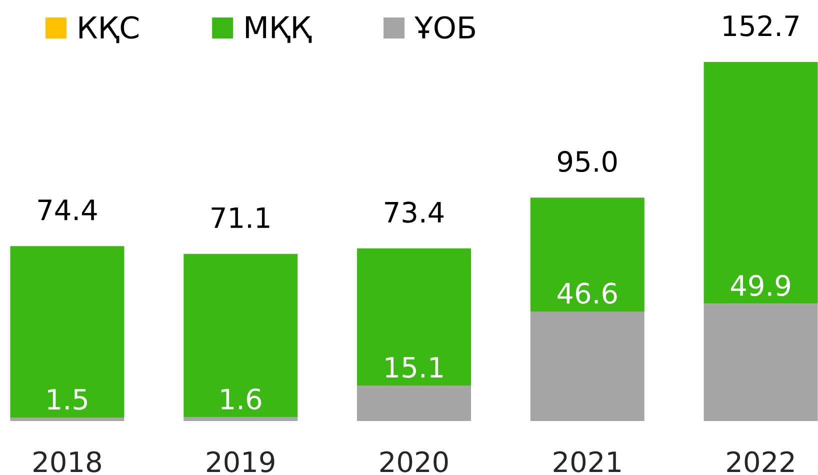 Image resolution: width=818 pixels, height=475 pixels. What do you see at coordinates (587, 293) in the screenshot?
I see `data-label: 46.6` at bounding box center [587, 293].